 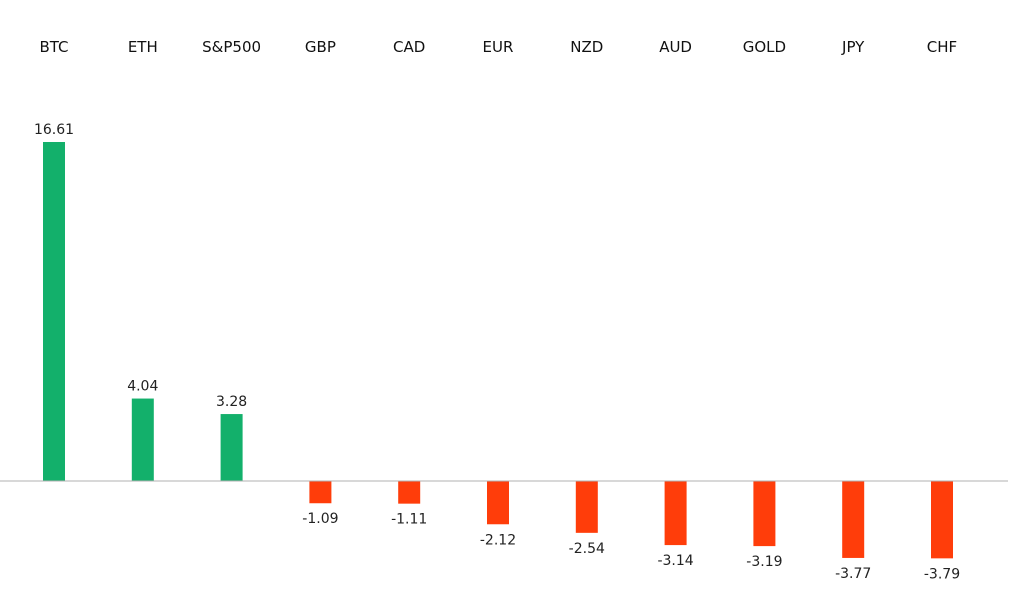 I want to click on value-label-chf: -3.79, so click(x=942, y=574).